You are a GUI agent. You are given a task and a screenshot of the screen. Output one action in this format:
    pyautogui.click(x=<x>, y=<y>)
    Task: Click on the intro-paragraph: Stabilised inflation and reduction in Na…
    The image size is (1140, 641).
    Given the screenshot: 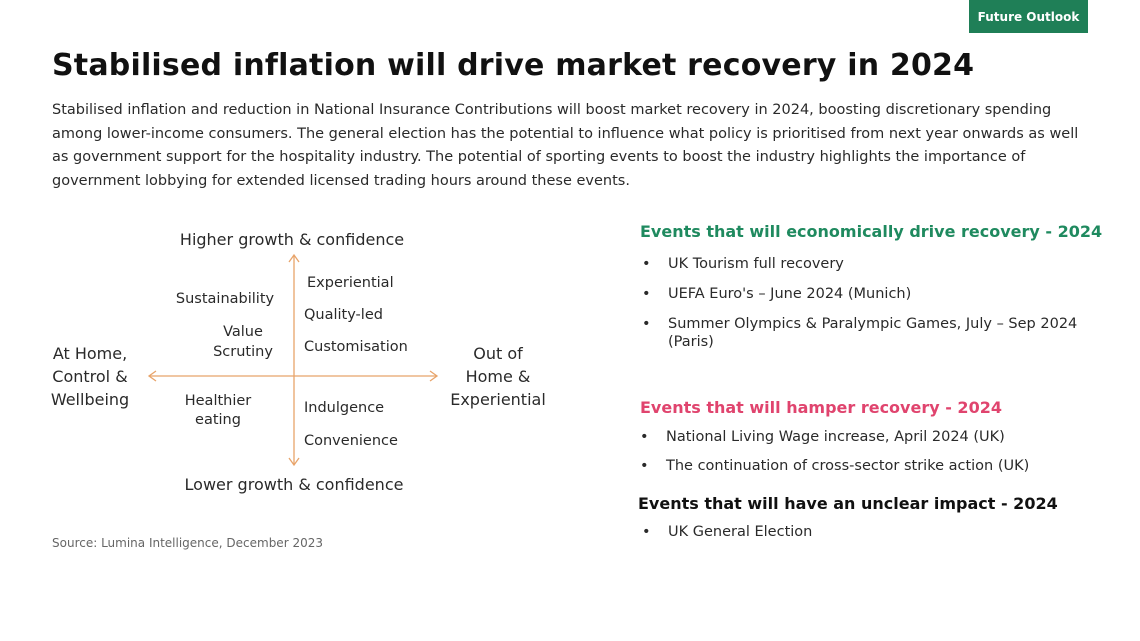 What is the action you would take?
    pyautogui.click(x=565, y=146)
    